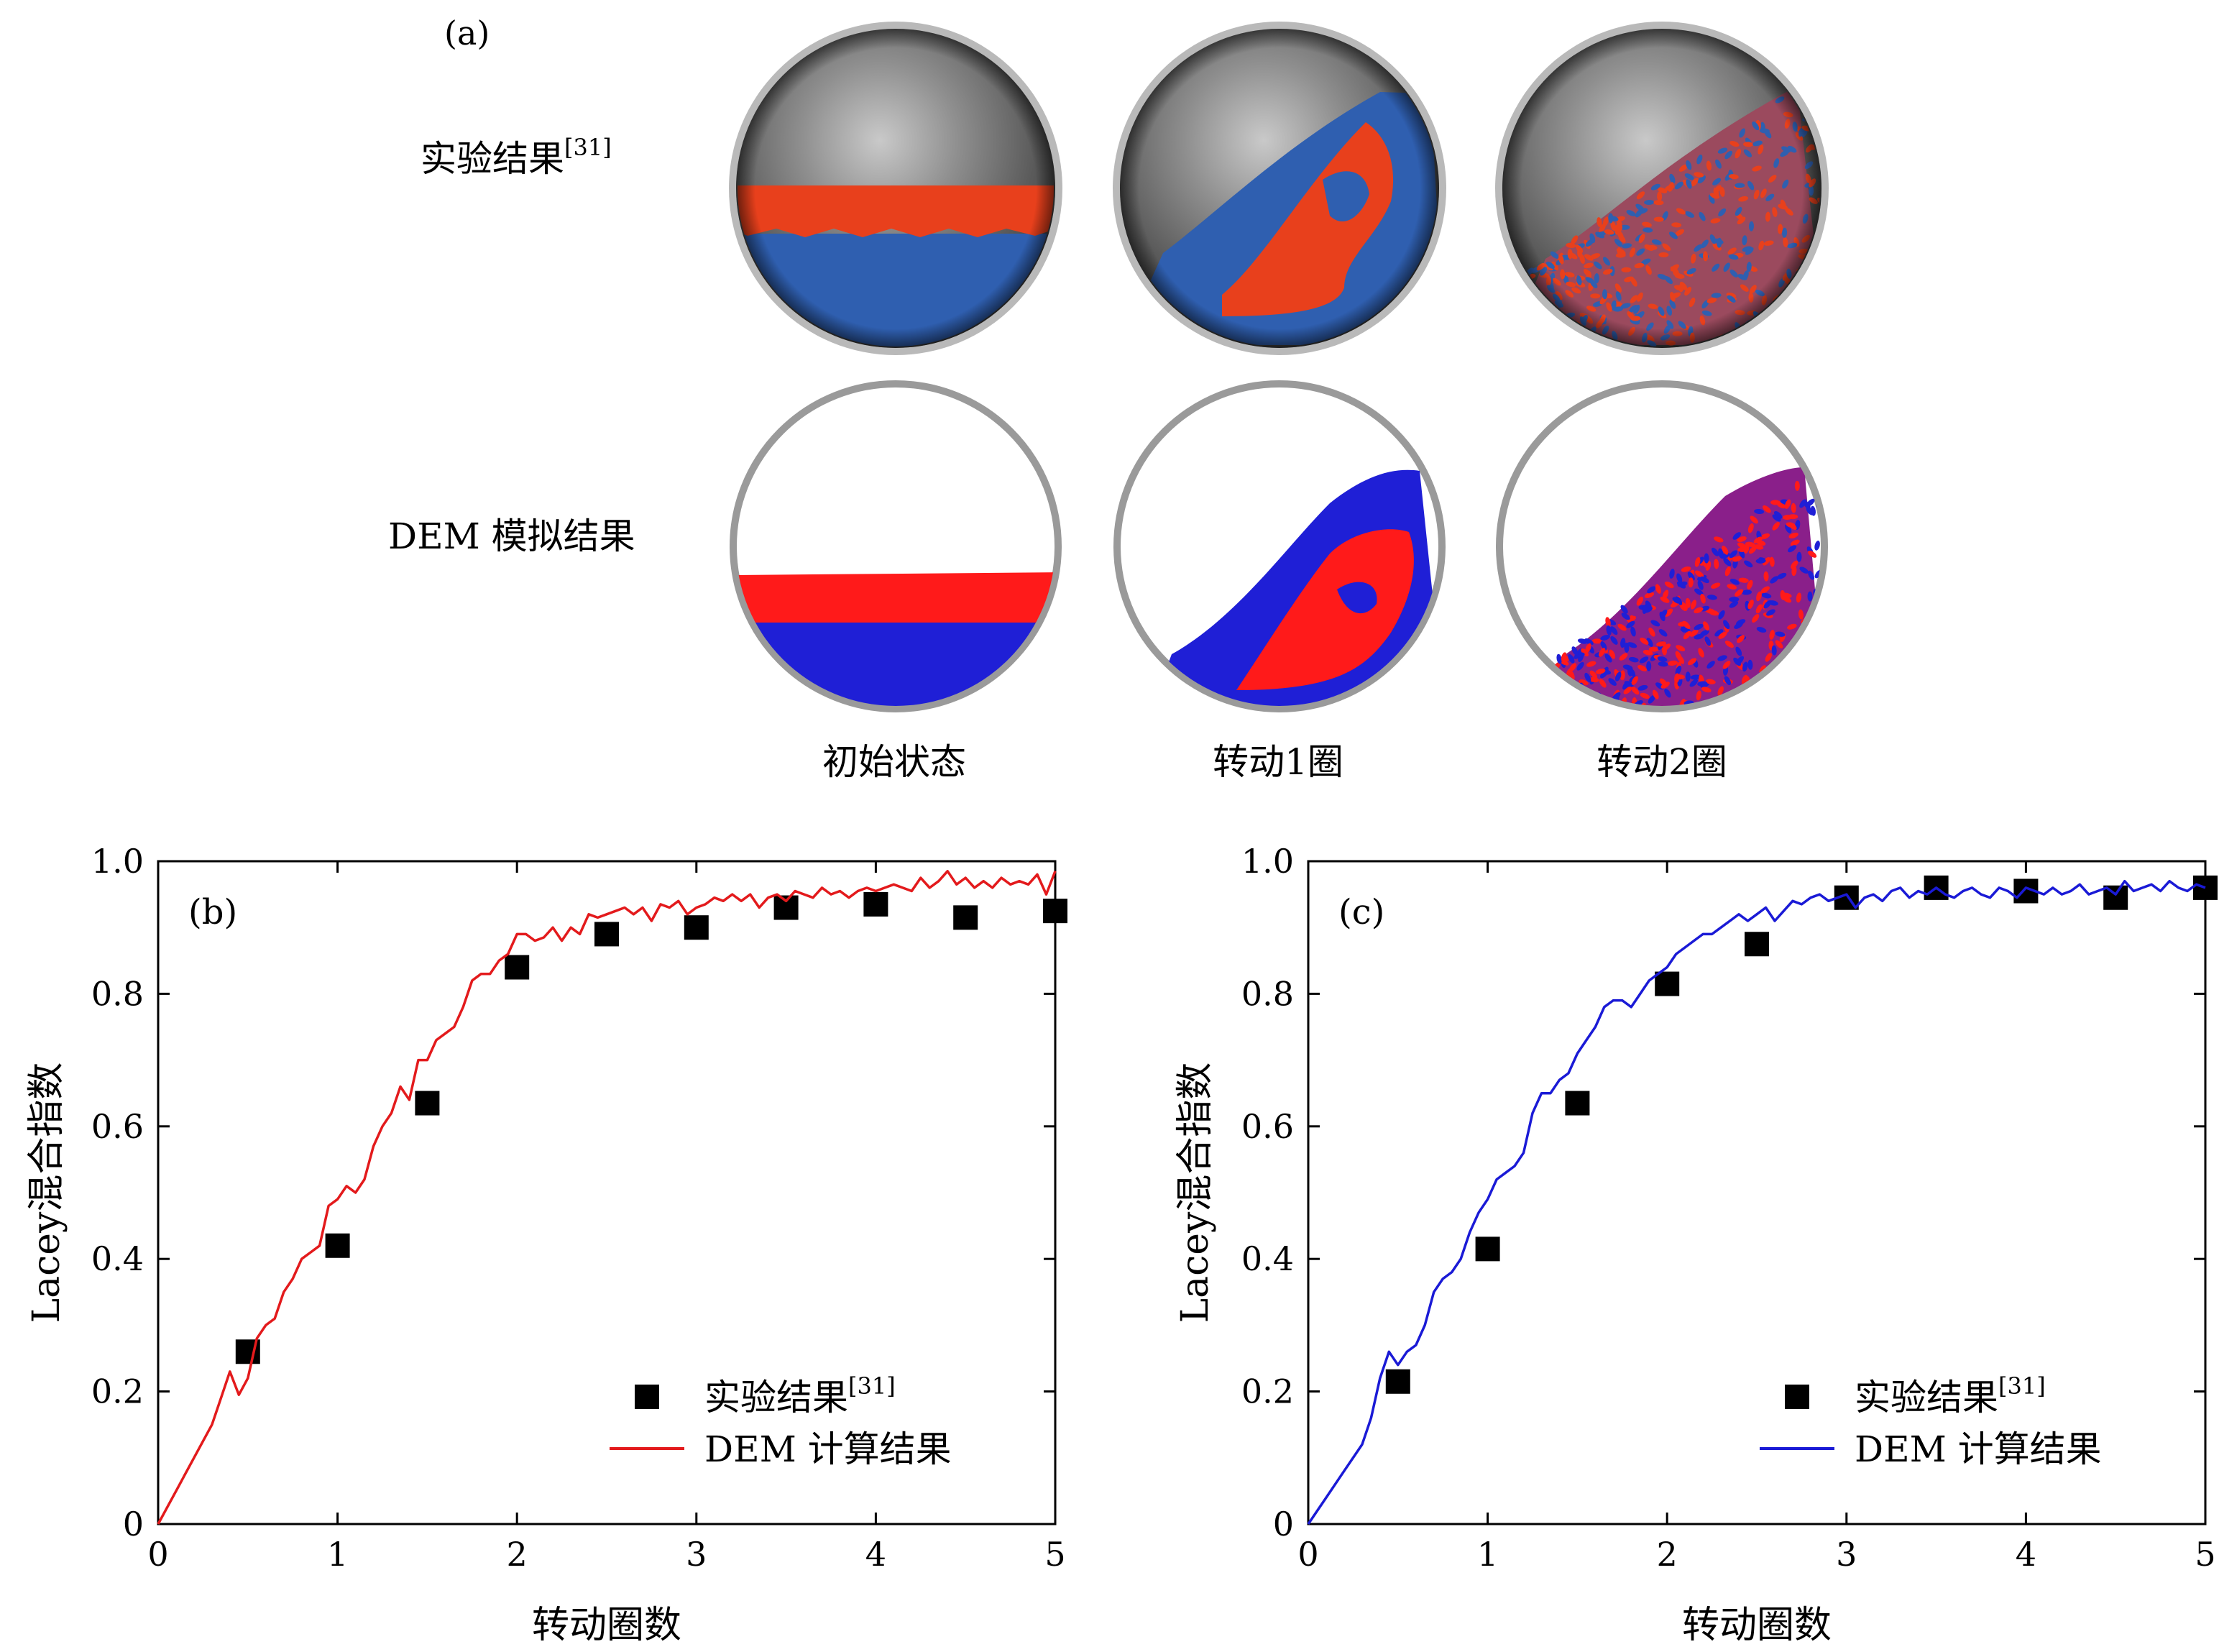 The height and width of the screenshot is (1652, 2219). I want to click on chart-b-legend-label-experiment: 实验结果[31], so click(800, 1395).